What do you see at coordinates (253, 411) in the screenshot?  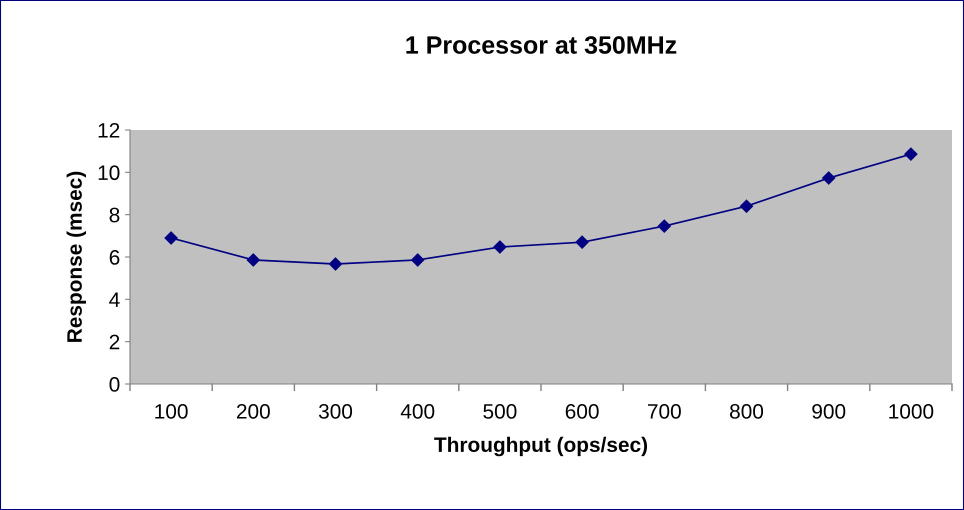 I see `x-tick-label: 200` at bounding box center [253, 411].